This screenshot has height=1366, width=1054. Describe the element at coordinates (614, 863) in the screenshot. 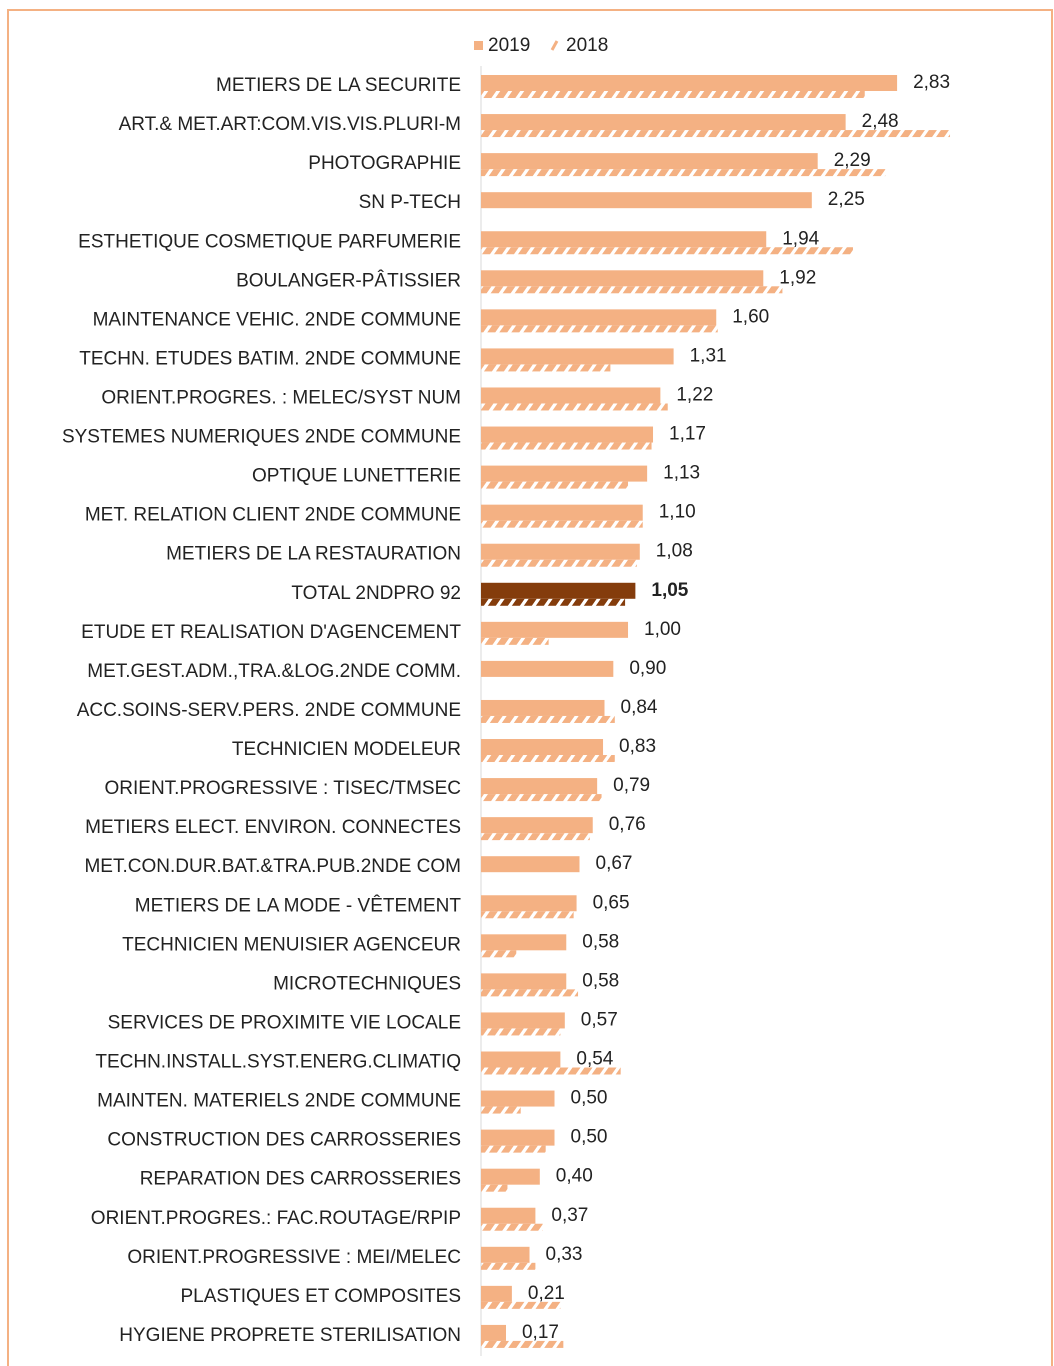

I see `value-label: 0,67` at that location.